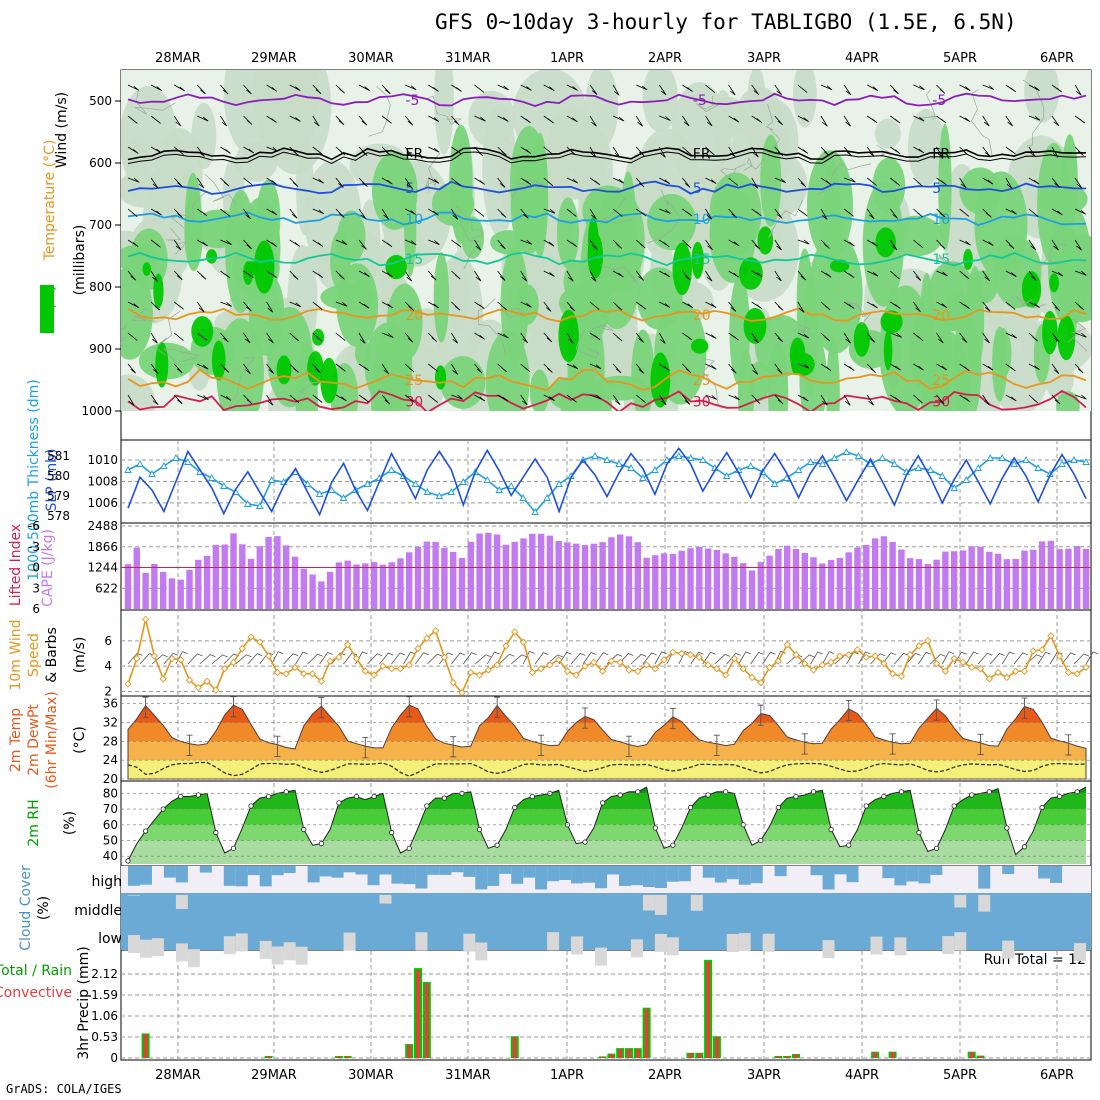 Image resolution: width=1100 pixels, height=1100 pixels. Describe the element at coordinates (16, 654) in the screenshot. I see `wind10-ylabel-1: 10m Wind` at that location.